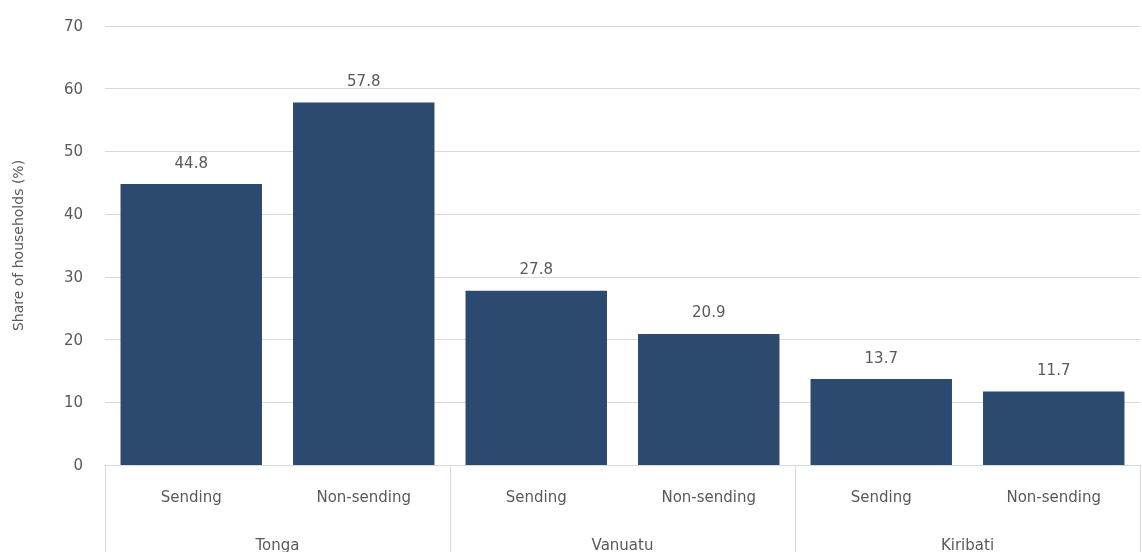 The width and height of the screenshot is (1142, 552). Describe the element at coordinates (191, 162) in the screenshot. I see `data-label: 44.8` at that location.